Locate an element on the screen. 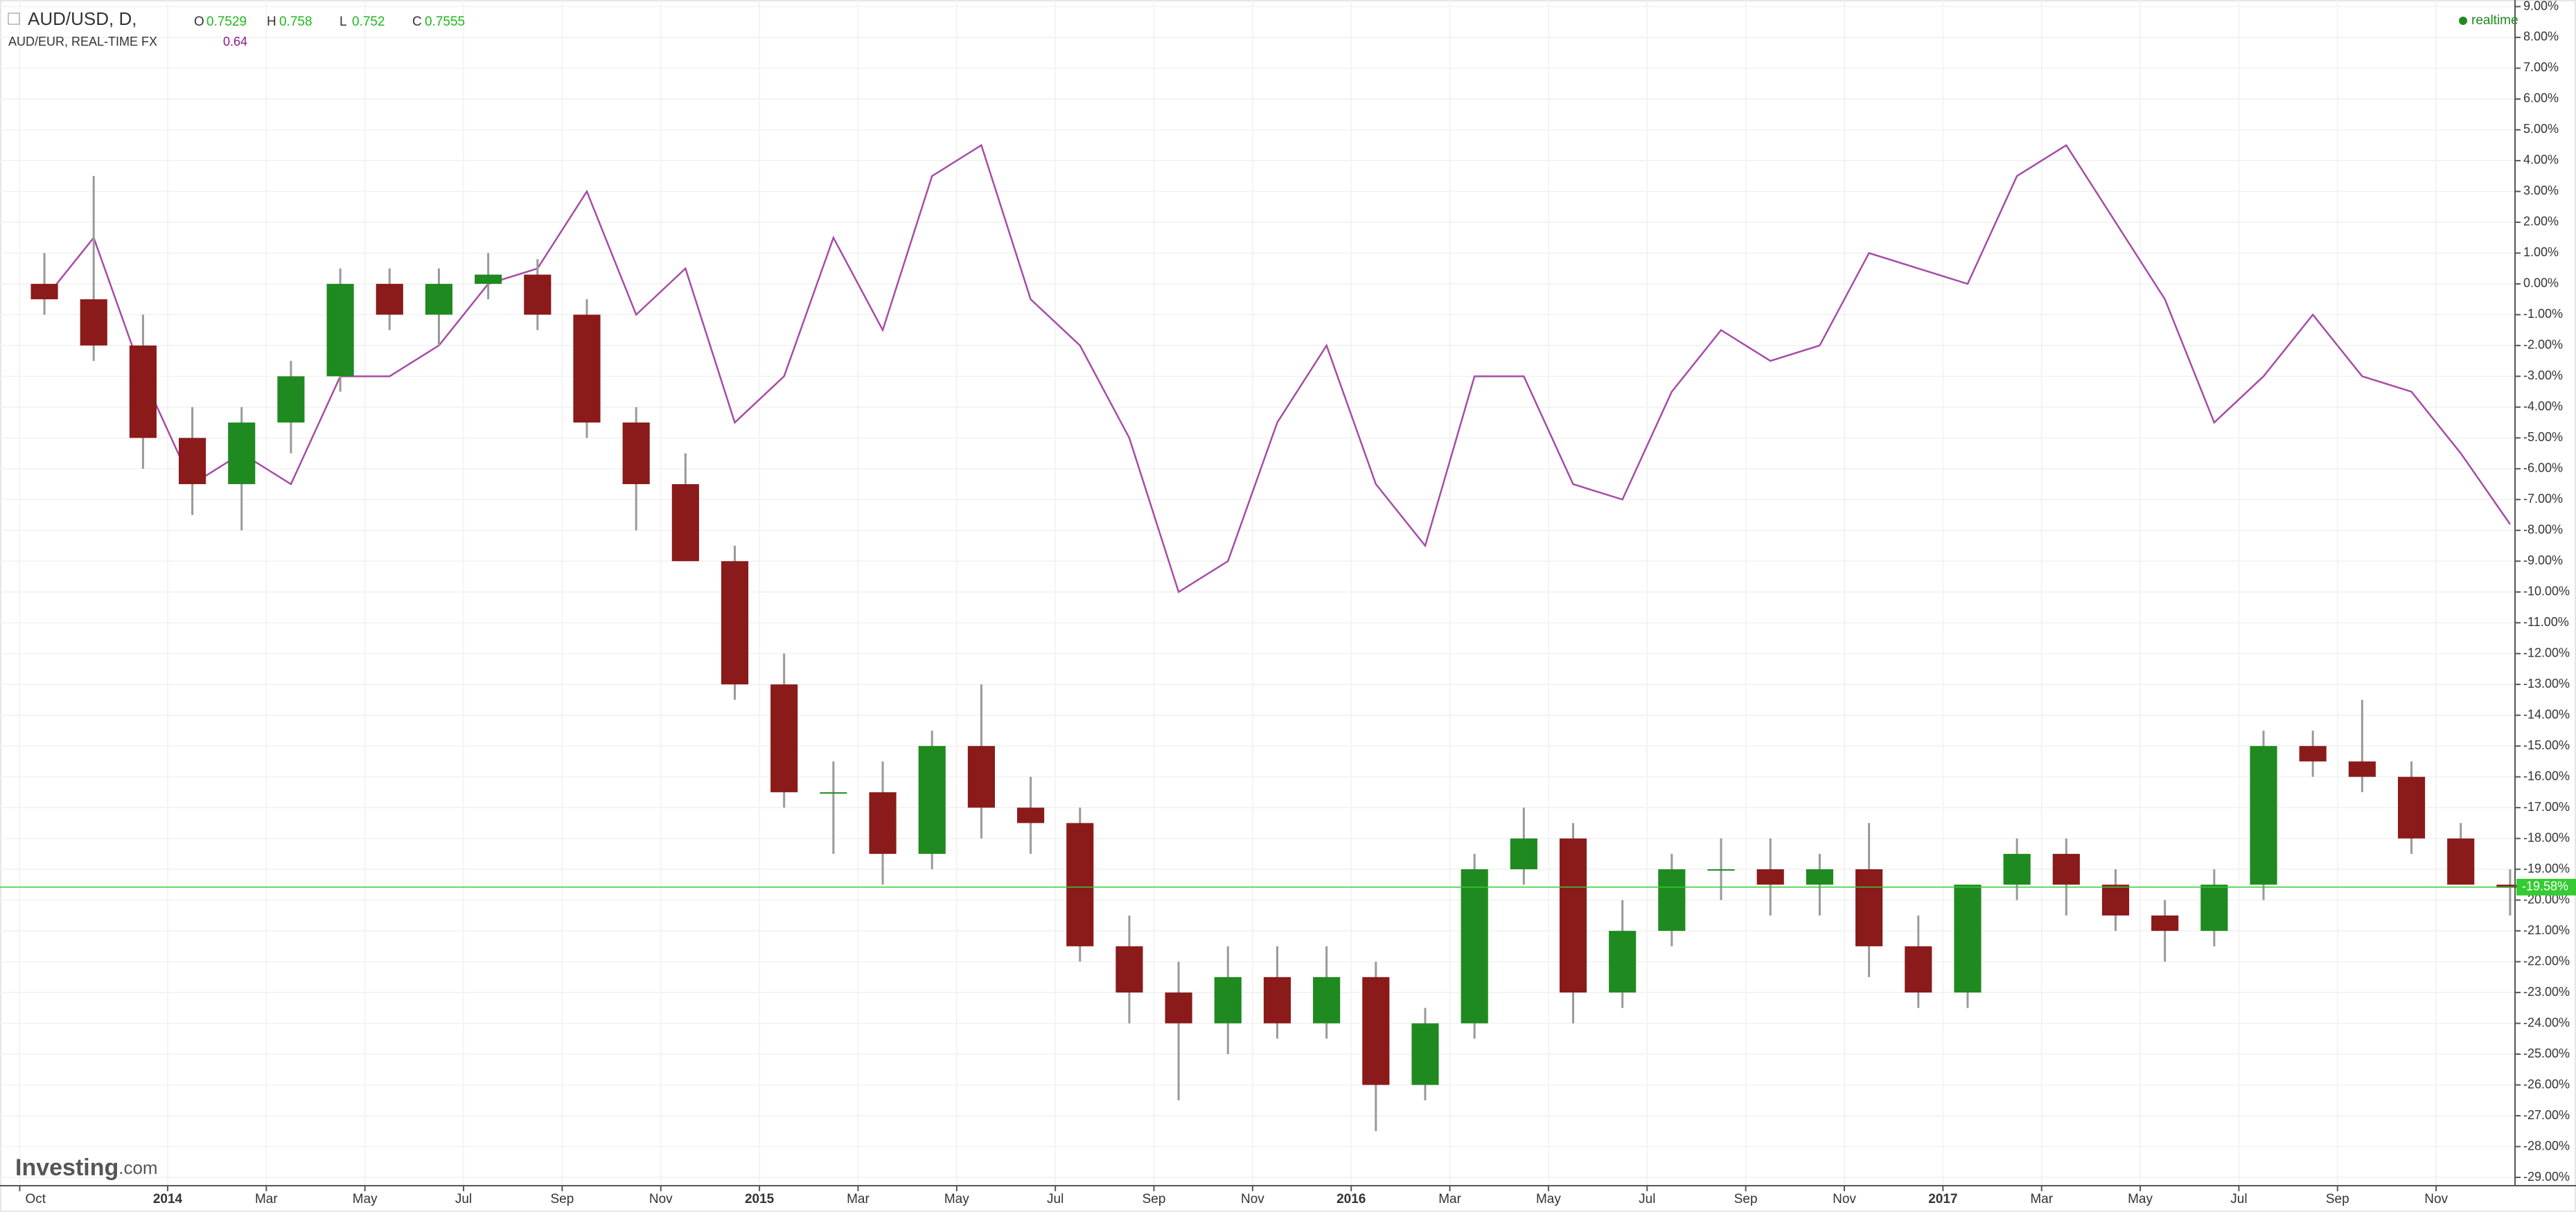  last-label: -19.58% is located at coordinates (2545, 887).